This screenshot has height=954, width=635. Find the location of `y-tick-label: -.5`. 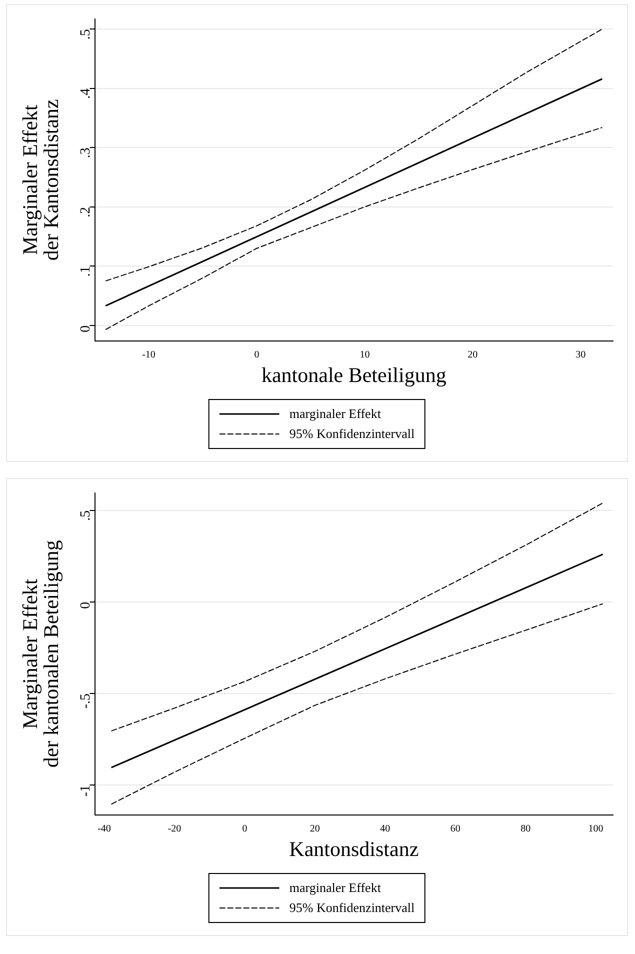

y-tick-label: -.5 is located at coordinates (86, 701).